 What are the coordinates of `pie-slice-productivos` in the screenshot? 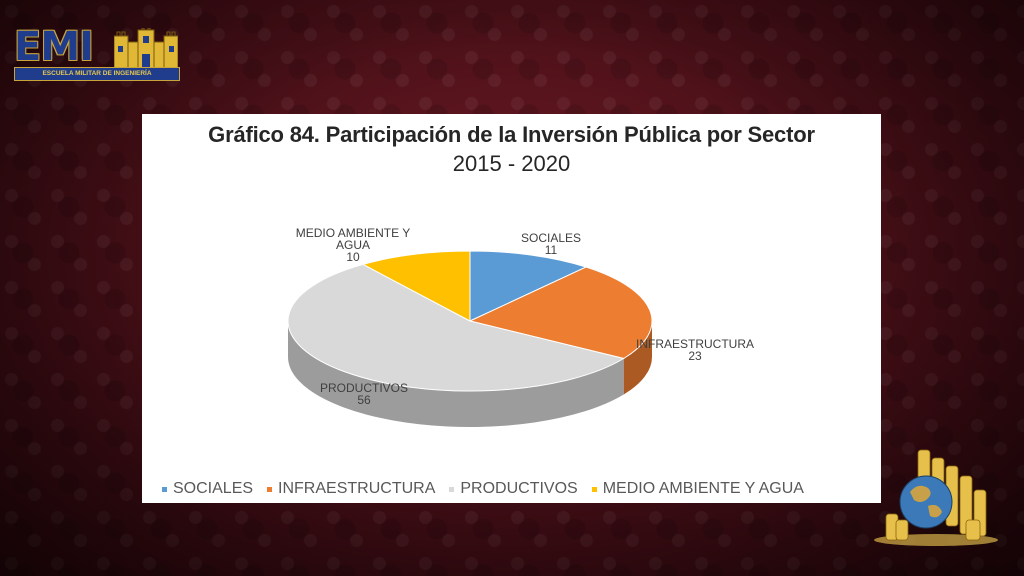 It's located at (456, 327).